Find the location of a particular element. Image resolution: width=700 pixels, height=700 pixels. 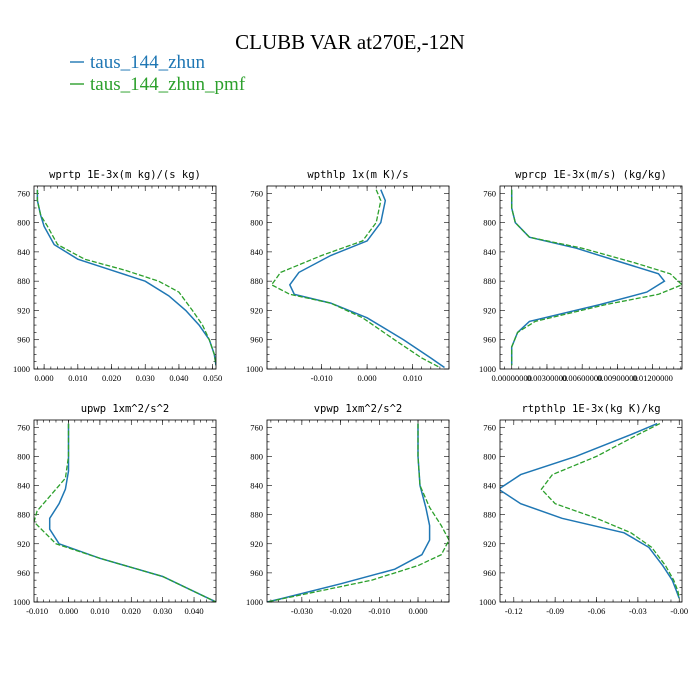

panel-title: wpthlp 1x(m K)/s is located at coordinates (357, 175).